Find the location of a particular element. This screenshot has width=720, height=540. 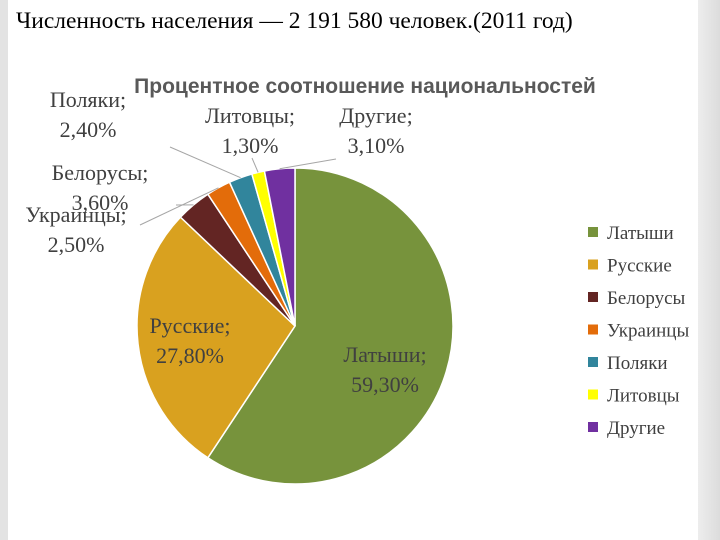

legend-label-украинцы: Украинцы is located at coordinates (648, 331).